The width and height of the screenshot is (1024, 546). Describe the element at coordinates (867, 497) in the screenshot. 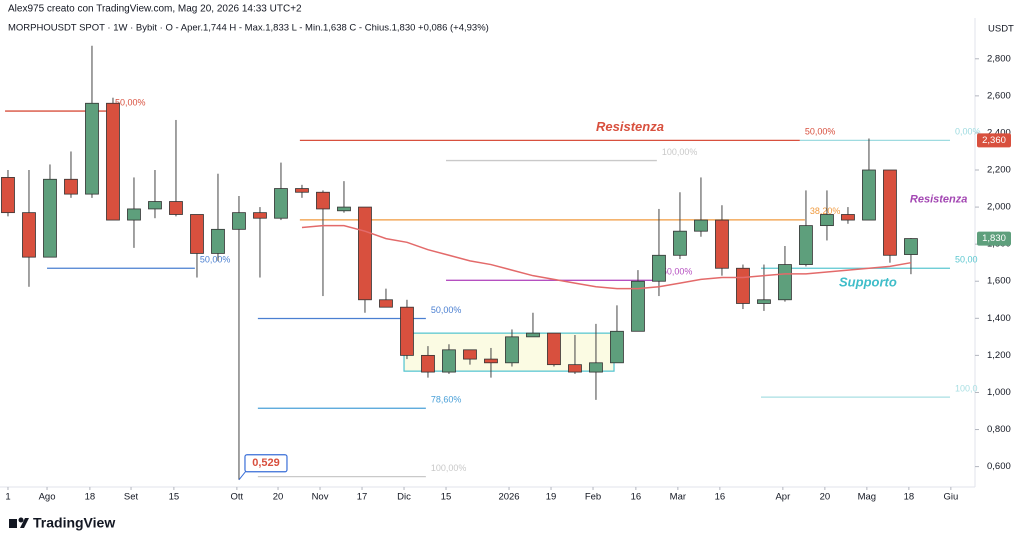

I see `x-tick-label: Mag` at that location.